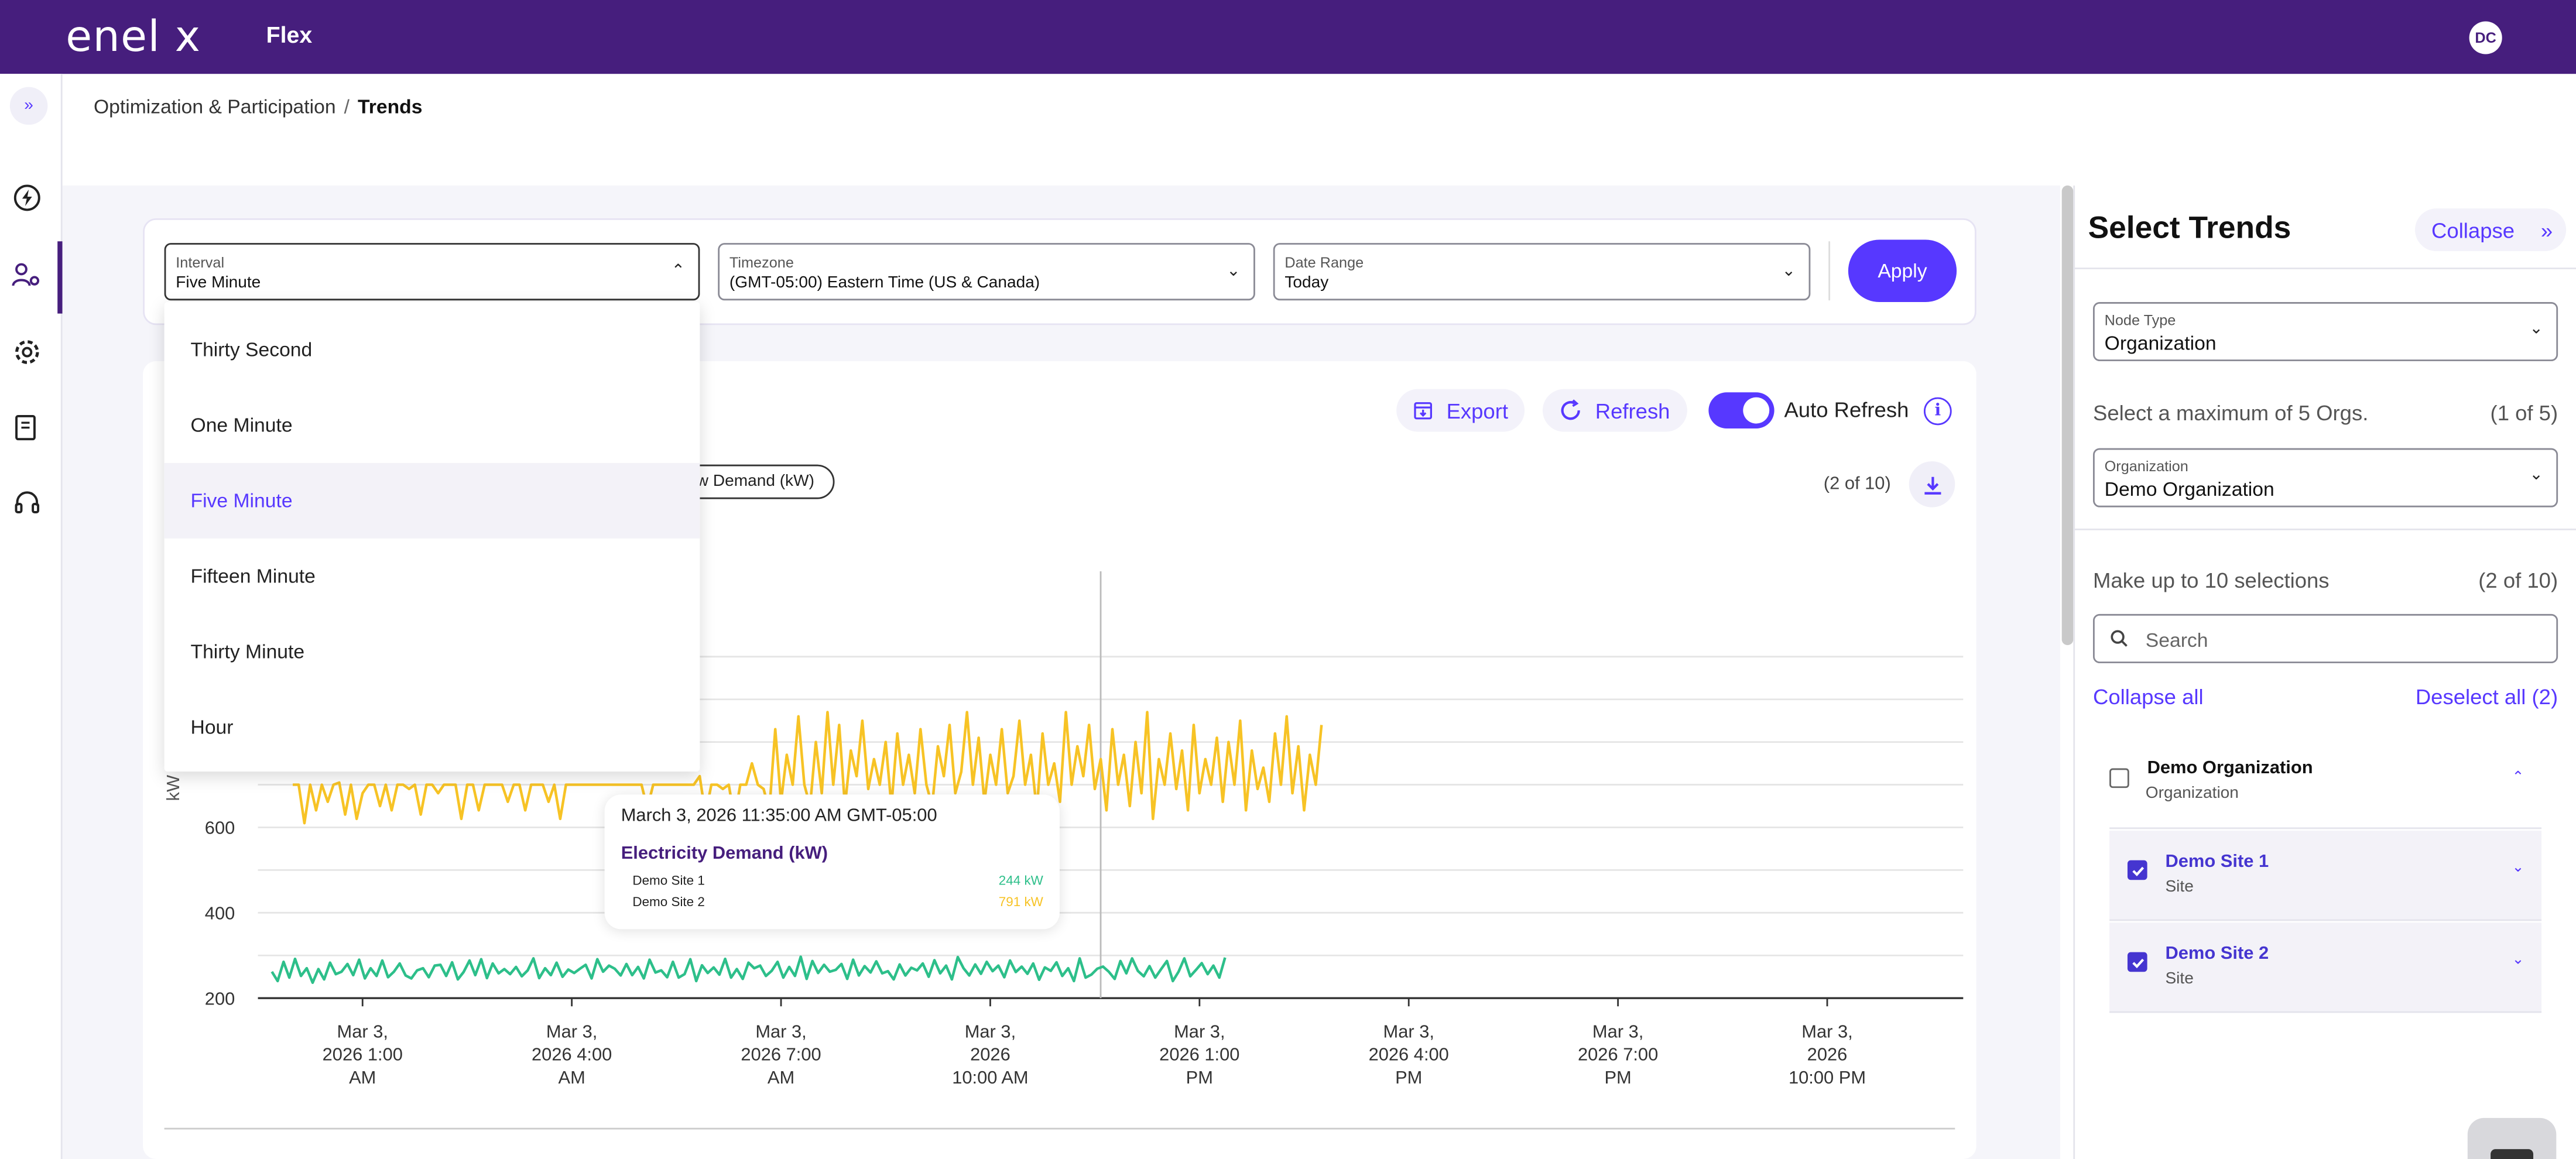  Describe the element at coordinates (1306, 283) in the screenshot. I see `date-range-value: Today` at that location.